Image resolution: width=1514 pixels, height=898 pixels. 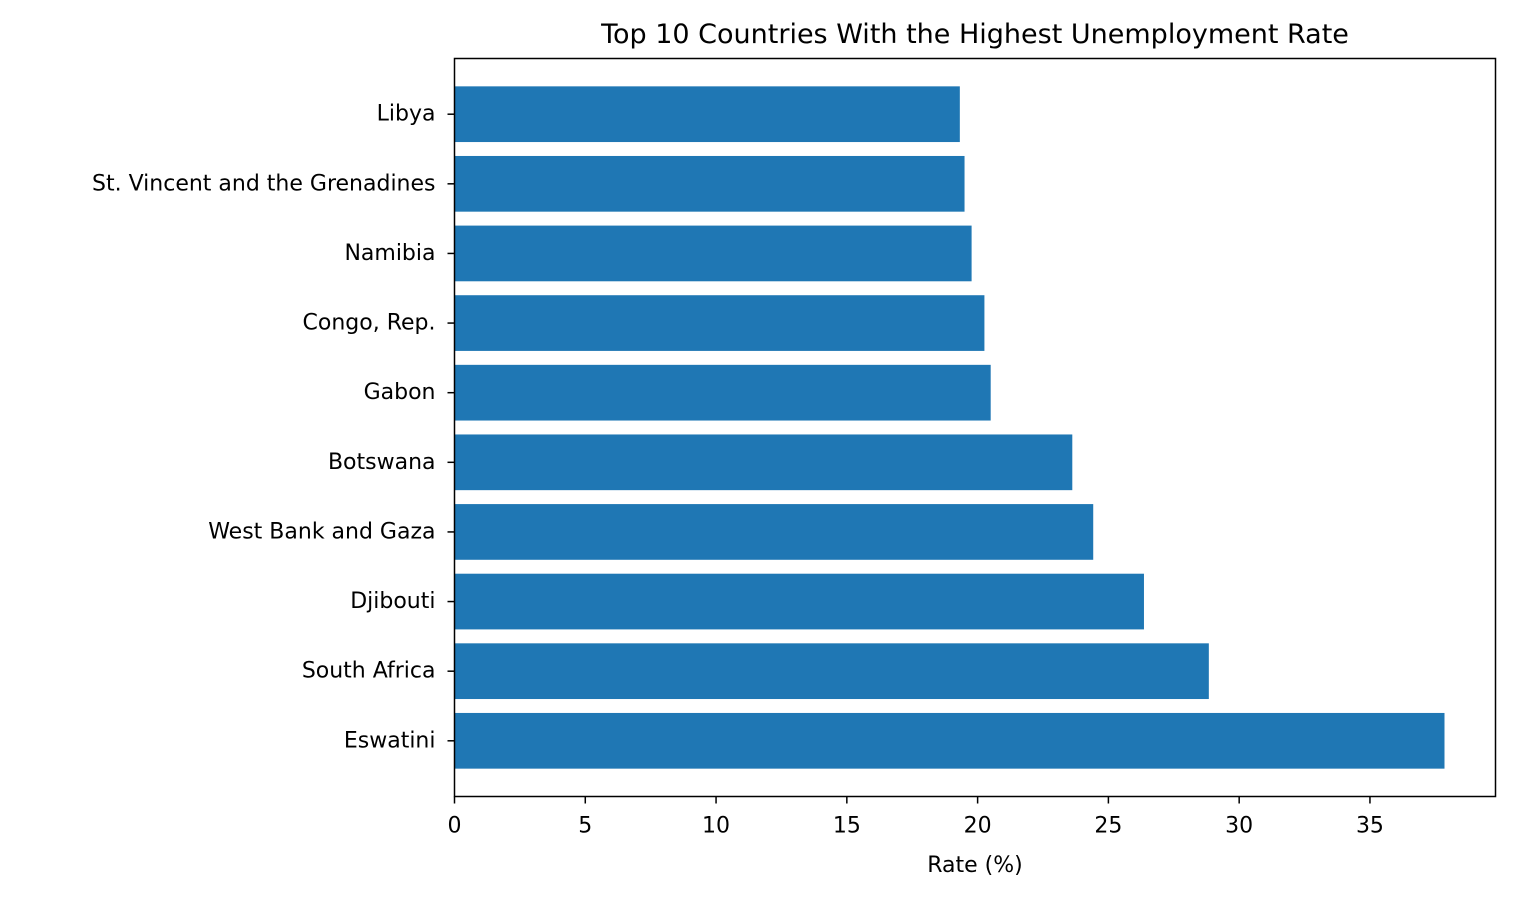 I want to click on bar-west-bank-and-gaza, so click(x=774, y=532).